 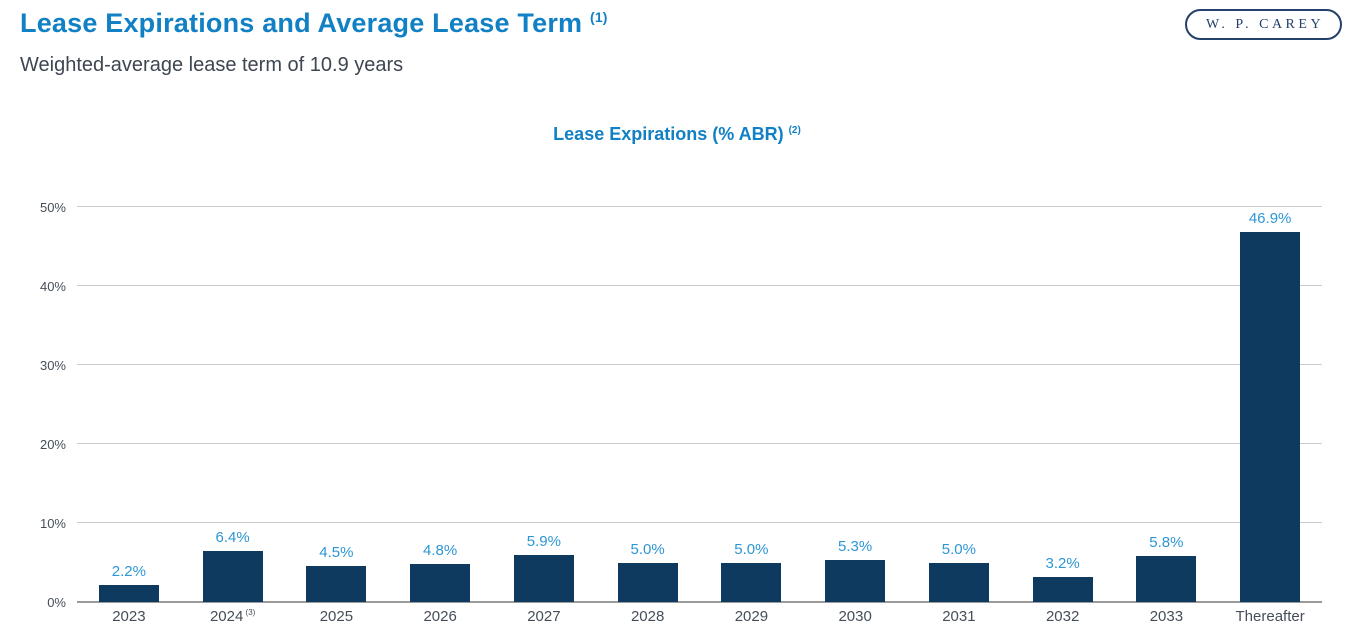 What do you see at coordinates (544, 404) in the screenshot?
I see `bar-slot-2027: 5.9%` at bounding box center [544, 404].